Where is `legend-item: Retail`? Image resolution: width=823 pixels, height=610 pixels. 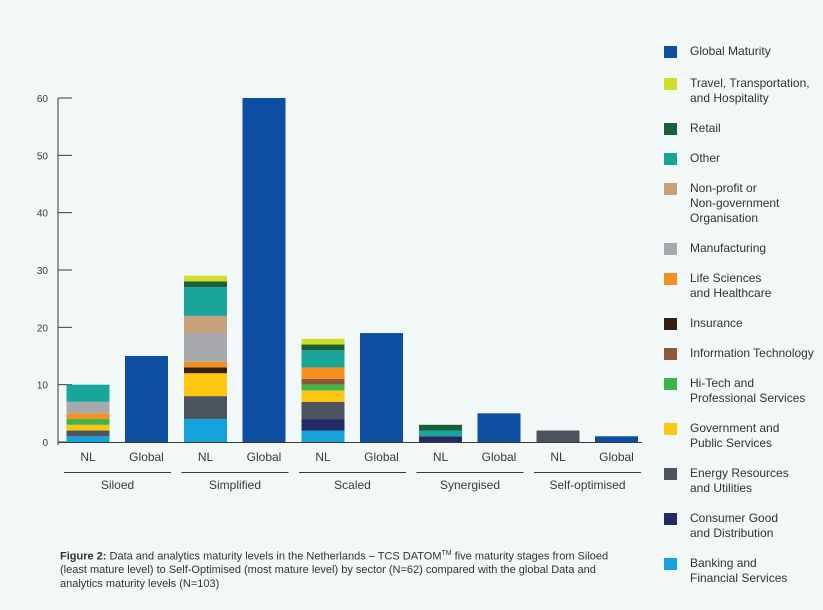 legend-item: Retail is located at coordinates (692, 128).